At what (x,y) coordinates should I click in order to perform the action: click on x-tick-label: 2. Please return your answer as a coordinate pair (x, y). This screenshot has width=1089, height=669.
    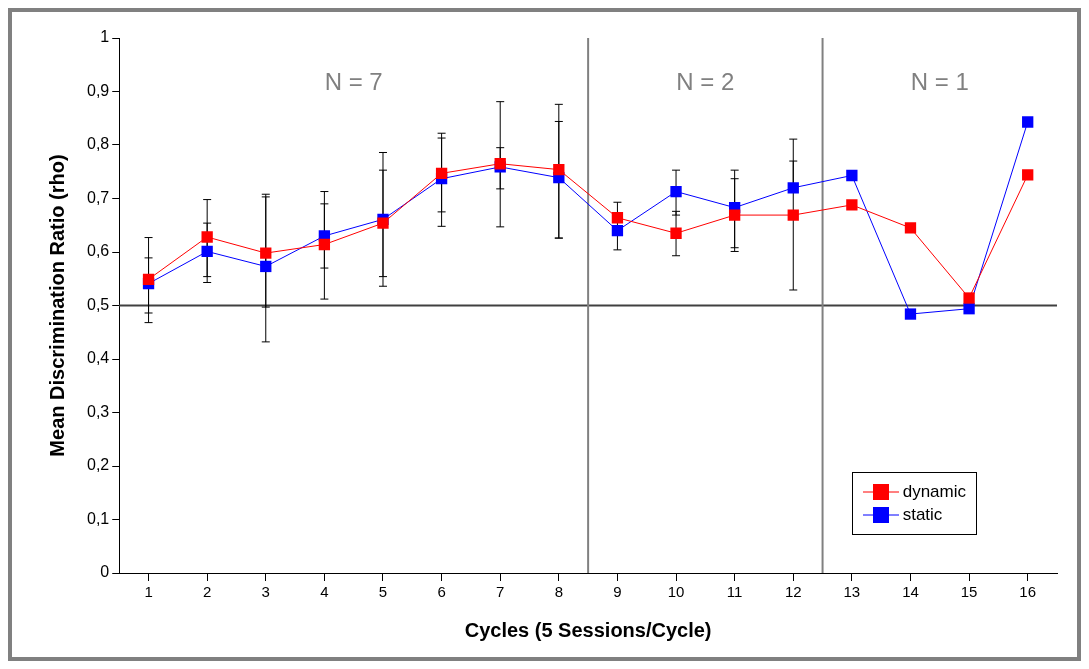
    Looking at the image, I should click on (207, 592).